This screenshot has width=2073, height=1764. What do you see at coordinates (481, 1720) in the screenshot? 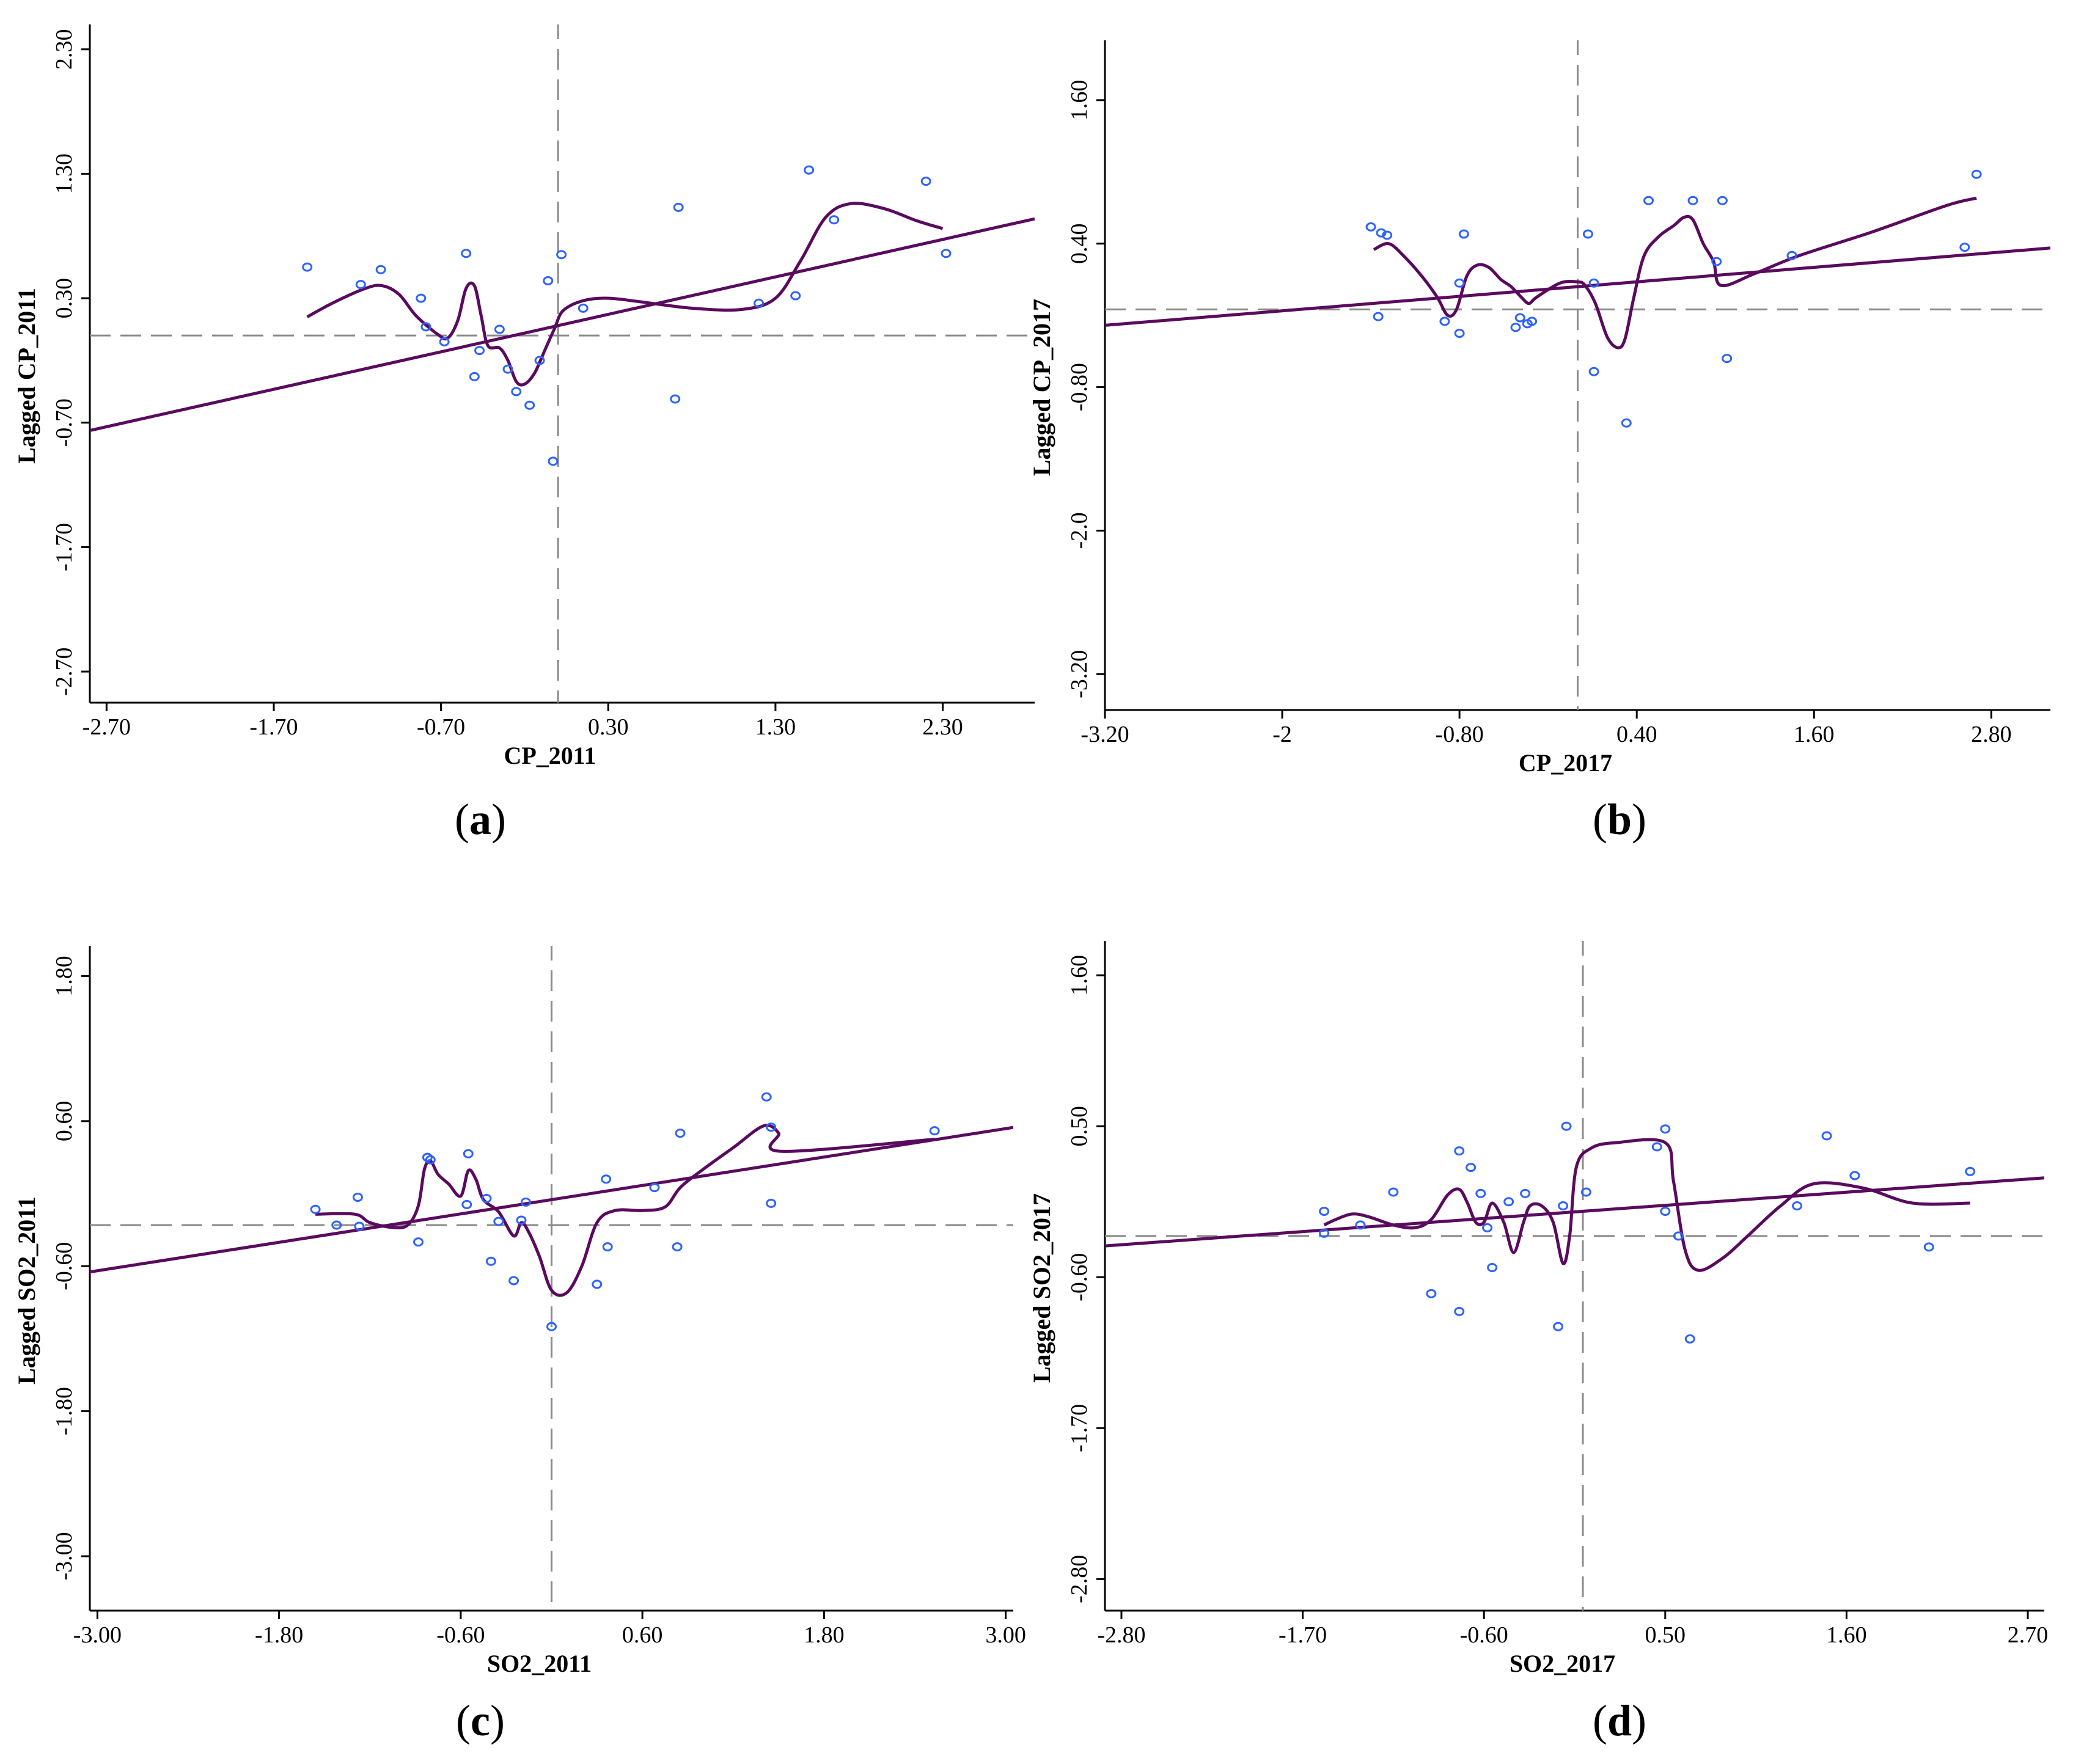
I see `panel-label-letter: c` at bounding box center [481, 1720].